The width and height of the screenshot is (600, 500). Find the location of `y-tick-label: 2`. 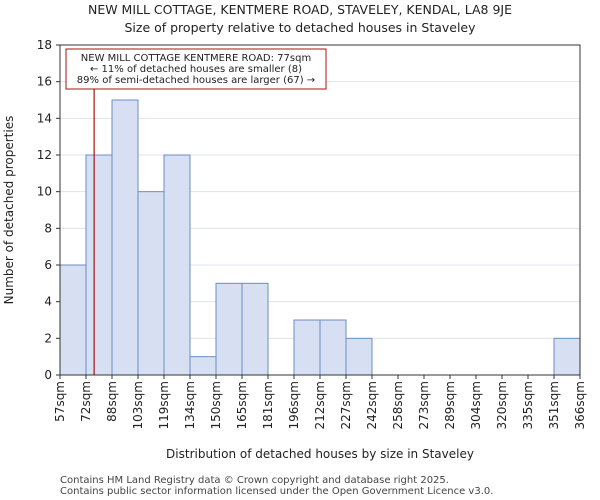

y-tick-label: 2 is located at coordinates (48, 338).